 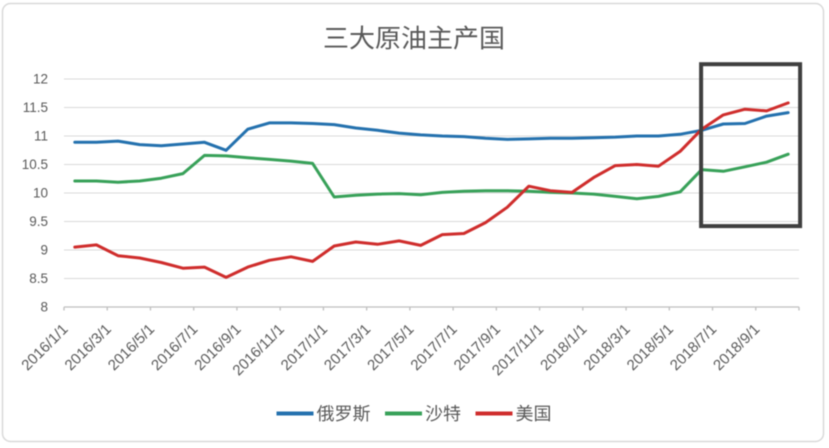 What do you see at coordinates (440, 37) in the screenshot?
I see `cjk-glyph-主` at bounding box center [440, 37].